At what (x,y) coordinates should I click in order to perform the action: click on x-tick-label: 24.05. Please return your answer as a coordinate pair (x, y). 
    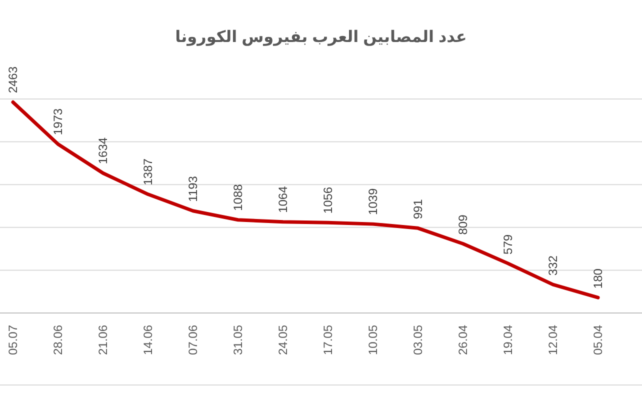
    Looking at the image, I should click on (283, 340).